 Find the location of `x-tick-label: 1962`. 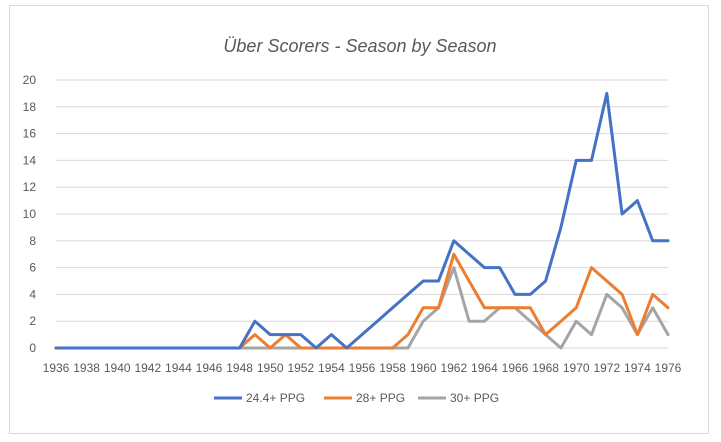

x-tick-label: 1962 is located at coordinates (453, 368).